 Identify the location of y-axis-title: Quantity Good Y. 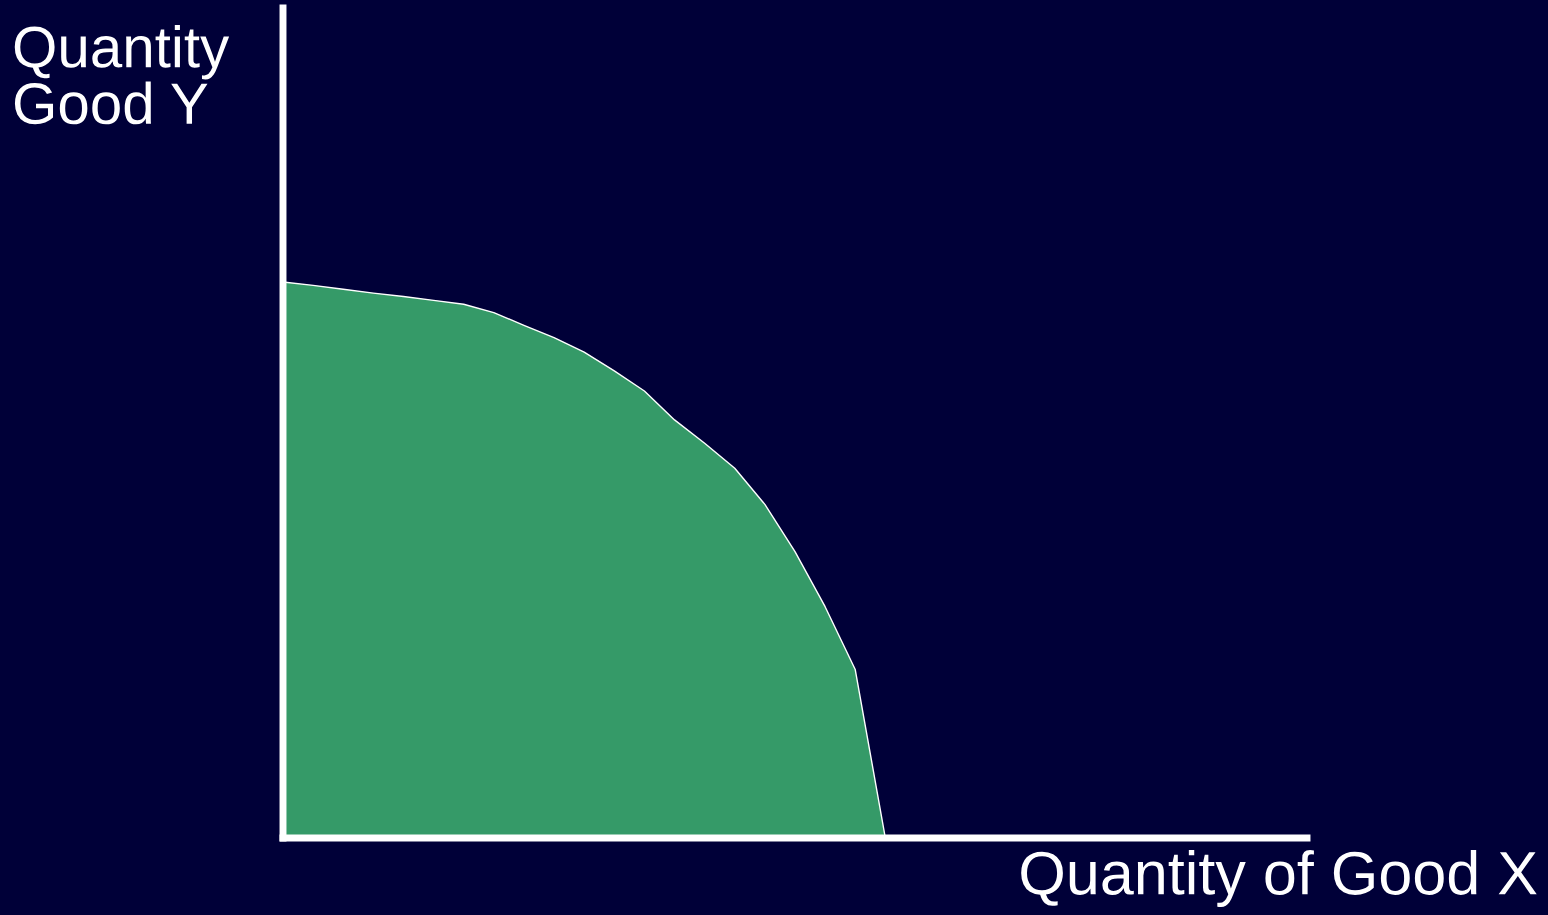
(122, 75).